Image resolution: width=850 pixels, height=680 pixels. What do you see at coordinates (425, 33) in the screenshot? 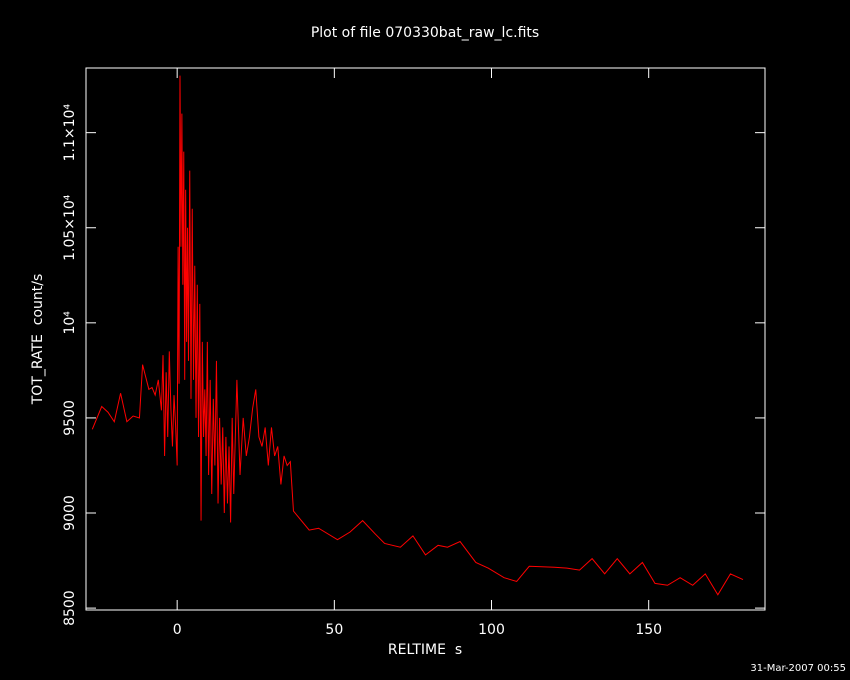
I see `chart-title: Plot of file 070330bat_raw_lc.fits` at bounding box center [425, 33].